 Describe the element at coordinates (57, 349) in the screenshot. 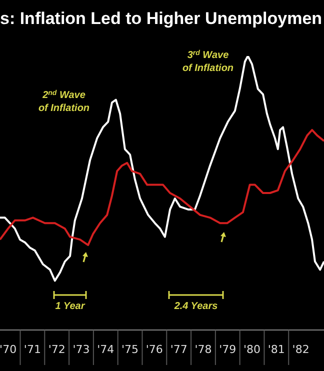

I see `x-tick-label: '72` at that location.